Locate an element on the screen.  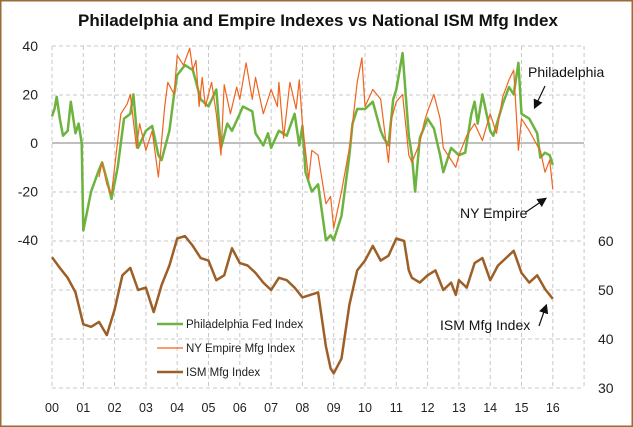
arrow-ism is located at coordinates (543, 315).